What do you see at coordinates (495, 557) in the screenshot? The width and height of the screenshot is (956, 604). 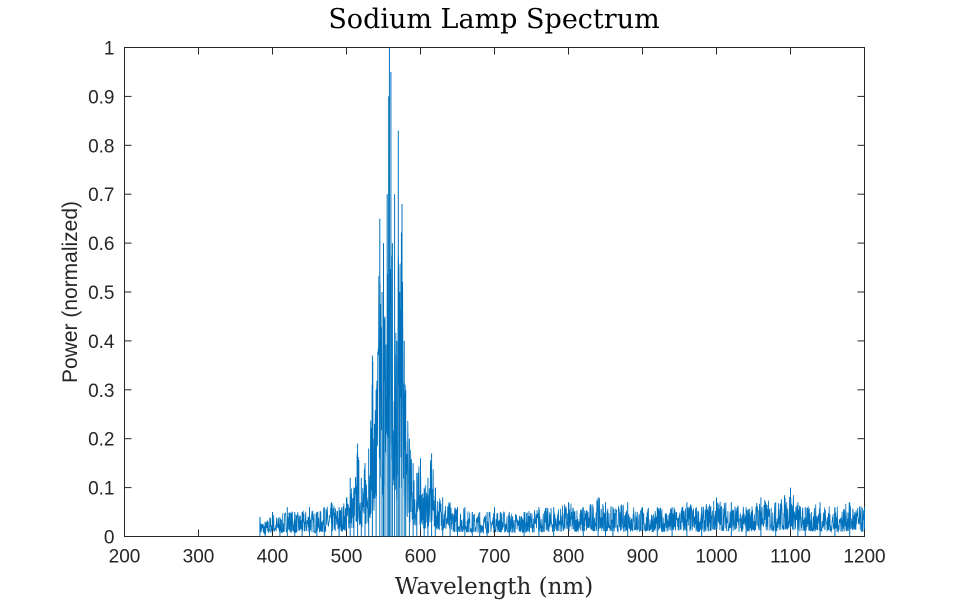 I see `x-tick-label: 700` at bounding box center [495, 557].